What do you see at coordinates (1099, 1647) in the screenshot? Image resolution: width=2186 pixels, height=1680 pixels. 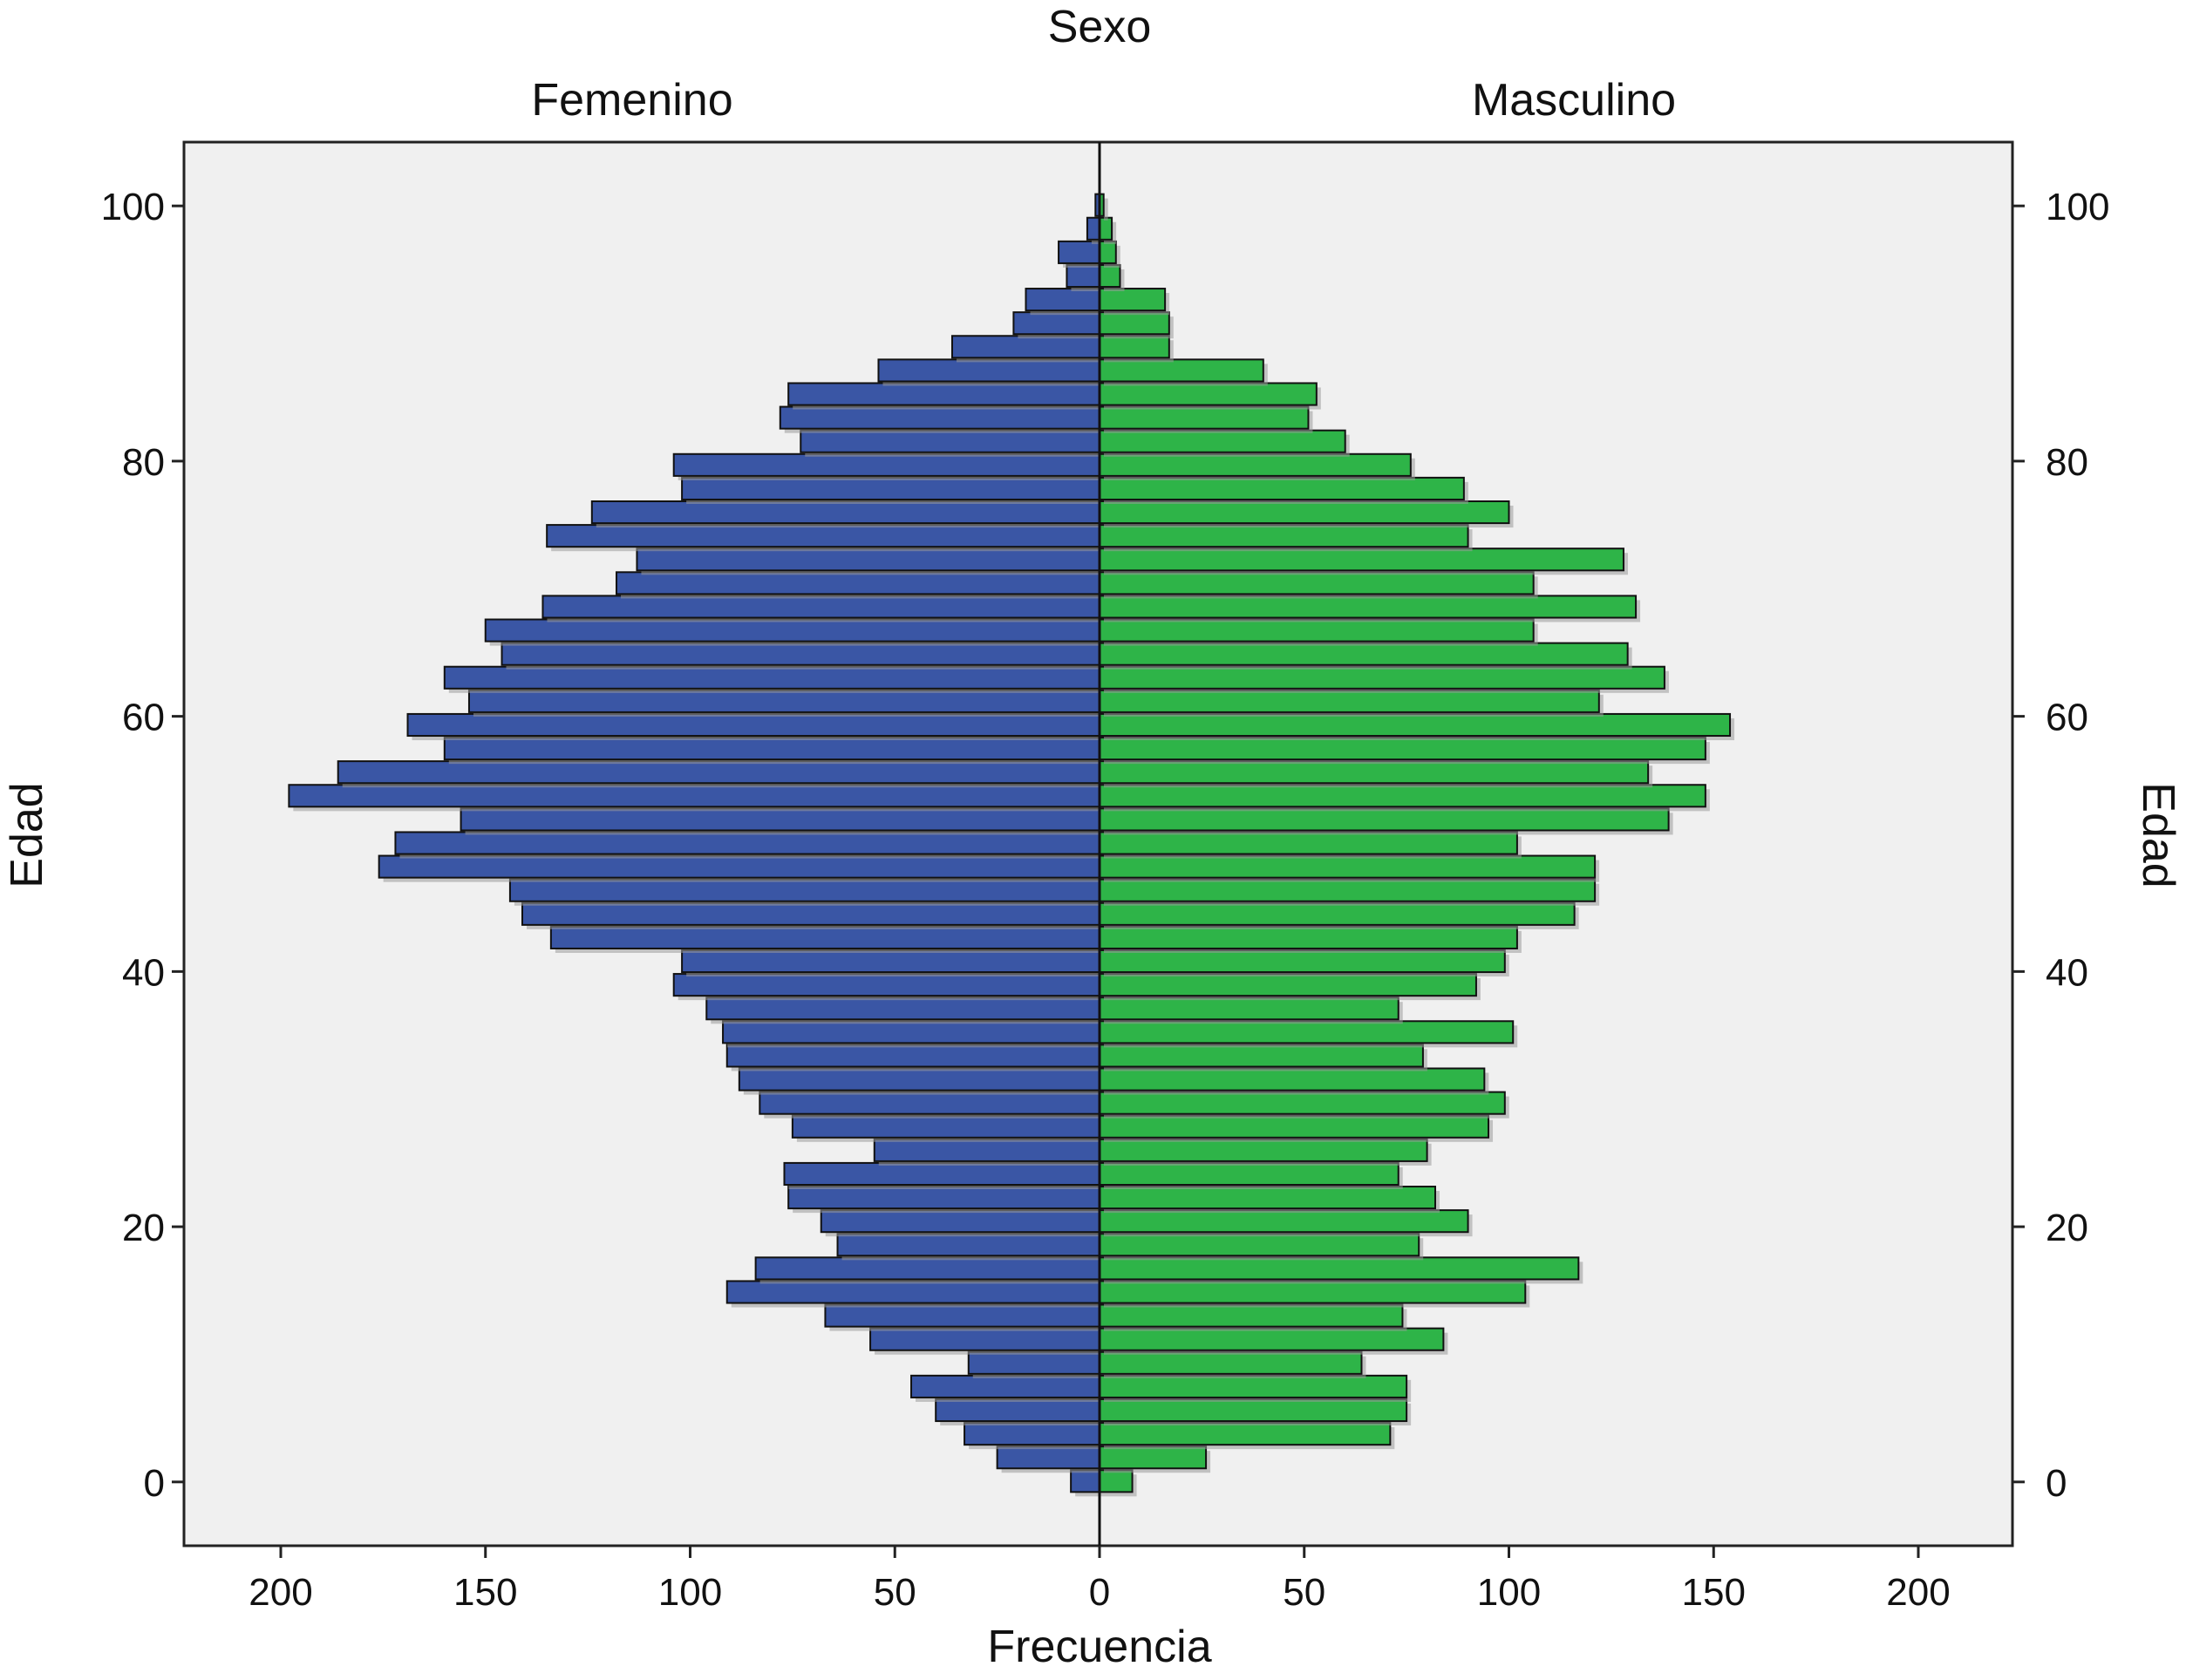 I see `x-axis-title: Frecuencia` at bounding box center [1099, 1647].